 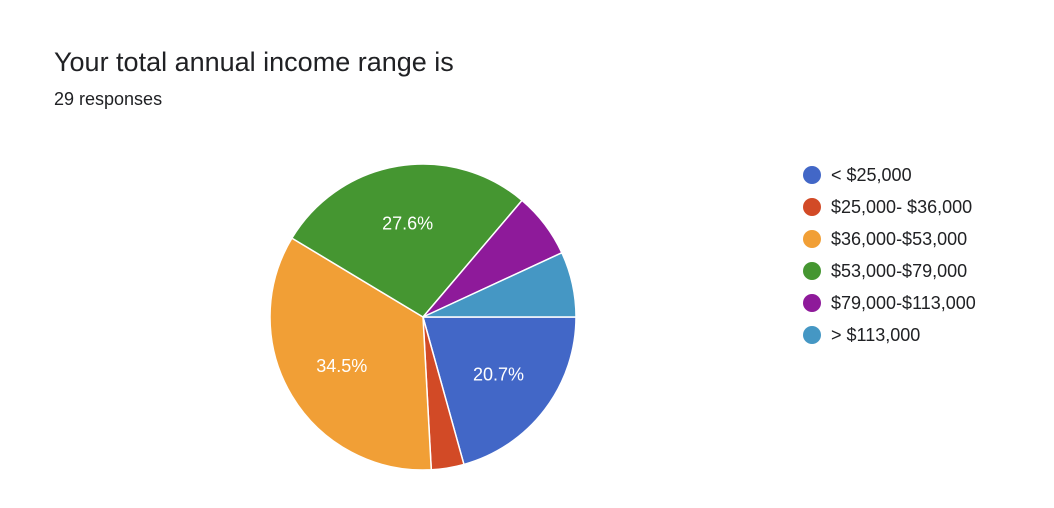 What do you see at coordinates (875, 335) in the screenshot?
I see `legend-label-5: > $113,000` at bounding box center [875, 335].